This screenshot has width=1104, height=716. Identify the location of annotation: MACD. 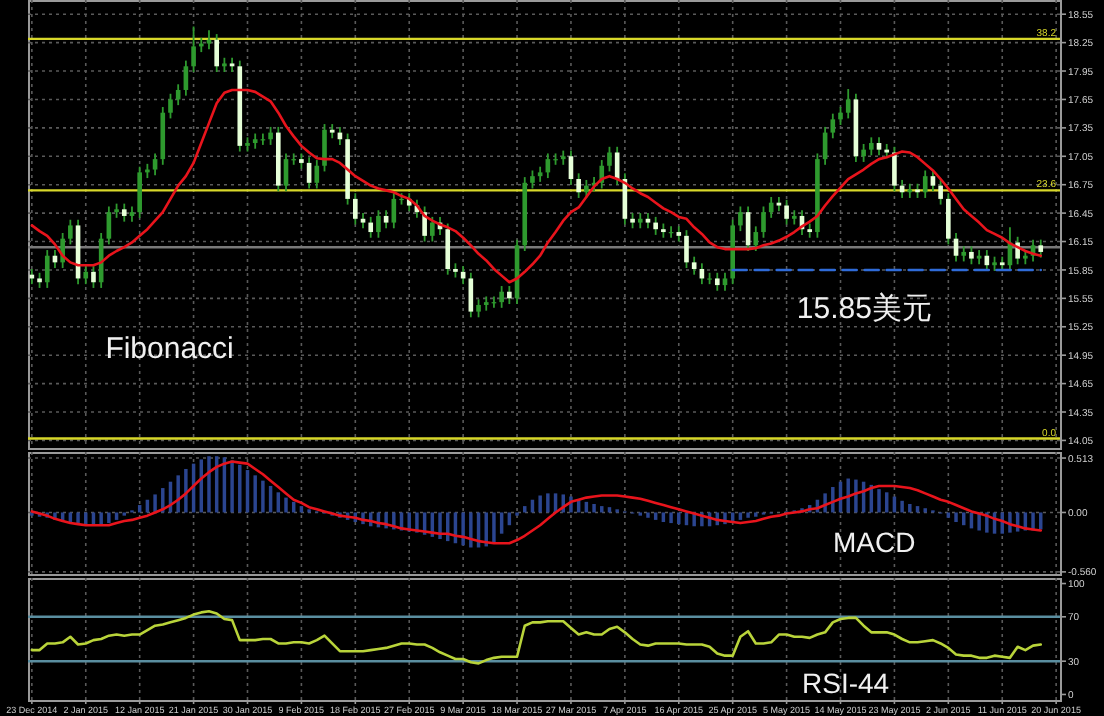
(874, 542).